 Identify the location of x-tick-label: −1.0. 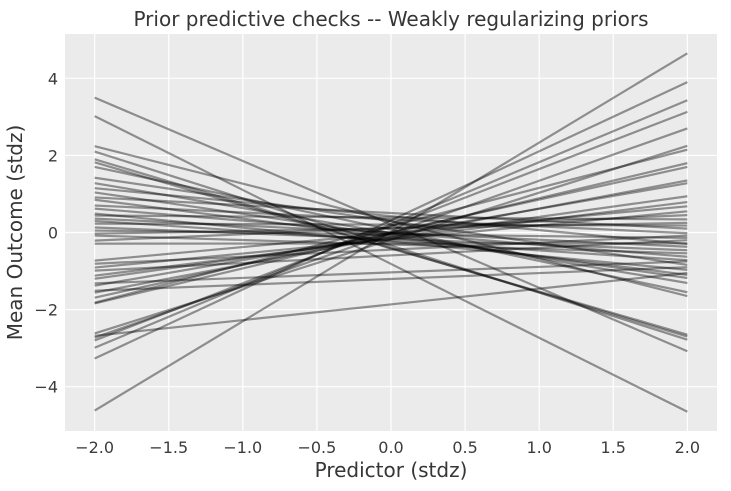
(242, 447).